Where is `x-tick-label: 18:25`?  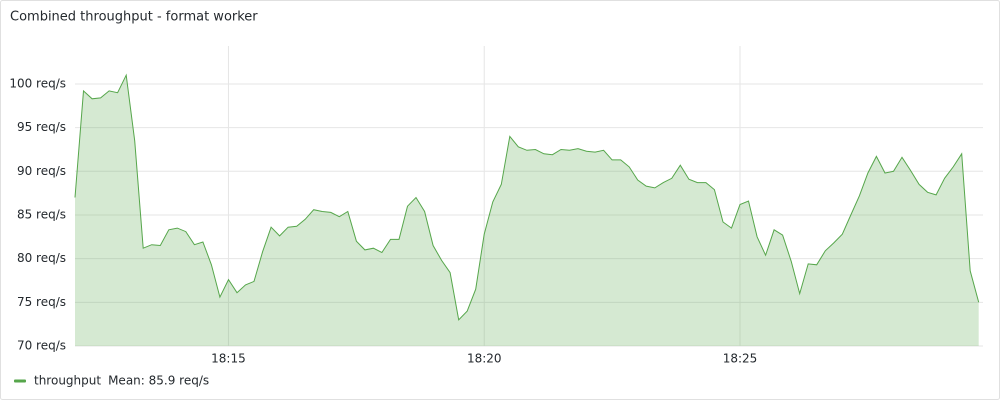 x-tick-label: 18:25 is located at coordinates (740, 359).